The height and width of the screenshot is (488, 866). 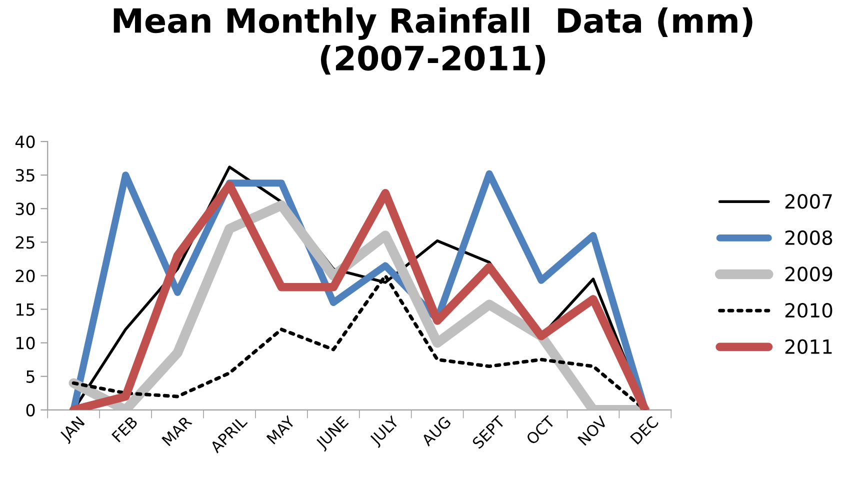 I want to click on y-tick-label: 0, so click(x=30, y=410).